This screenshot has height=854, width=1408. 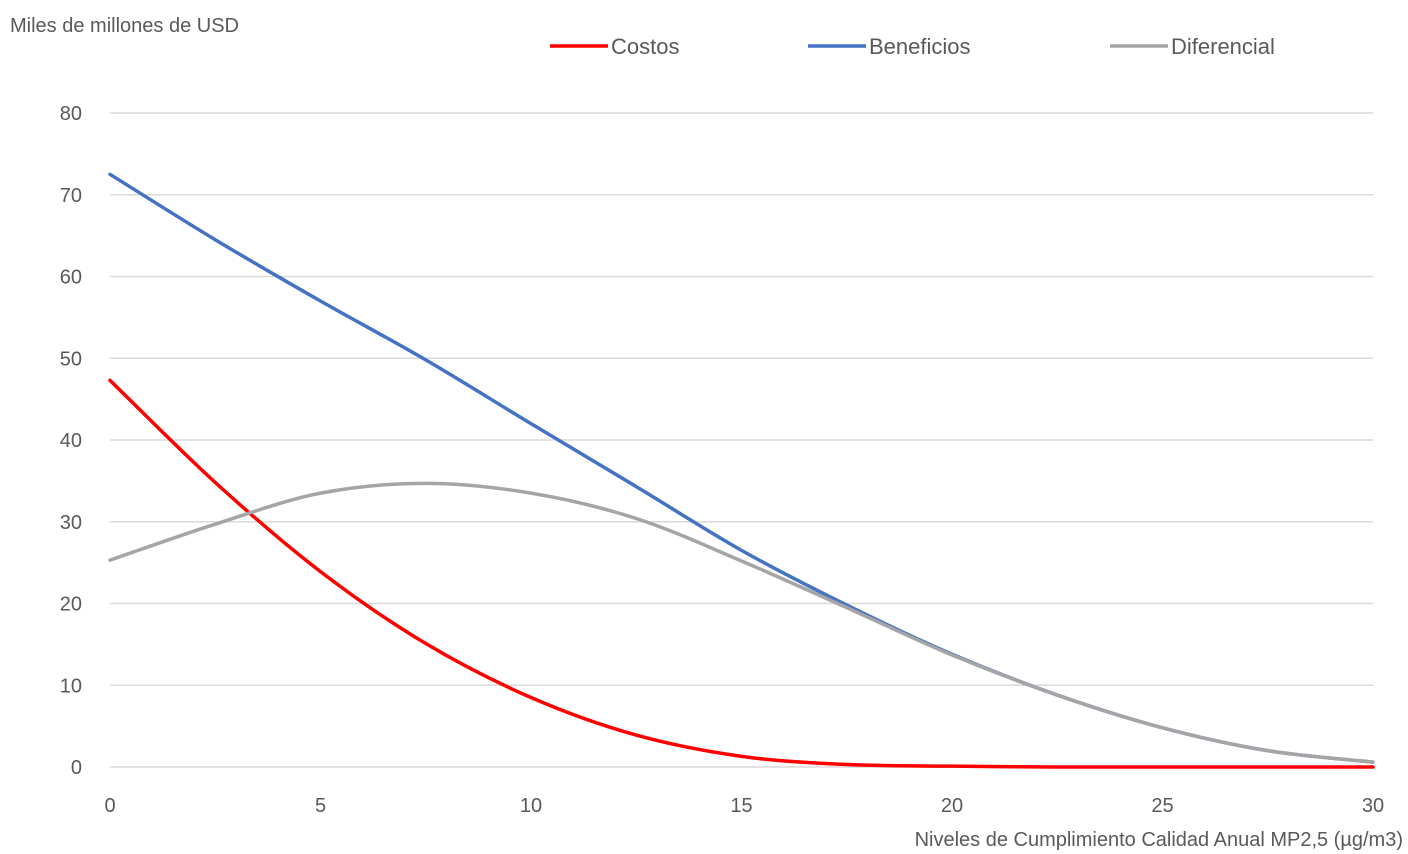 What do you see at coordinates (1162, 806) in the screenshot?
I see `x-tick-label: 25` at bounding box center [1162, 806].